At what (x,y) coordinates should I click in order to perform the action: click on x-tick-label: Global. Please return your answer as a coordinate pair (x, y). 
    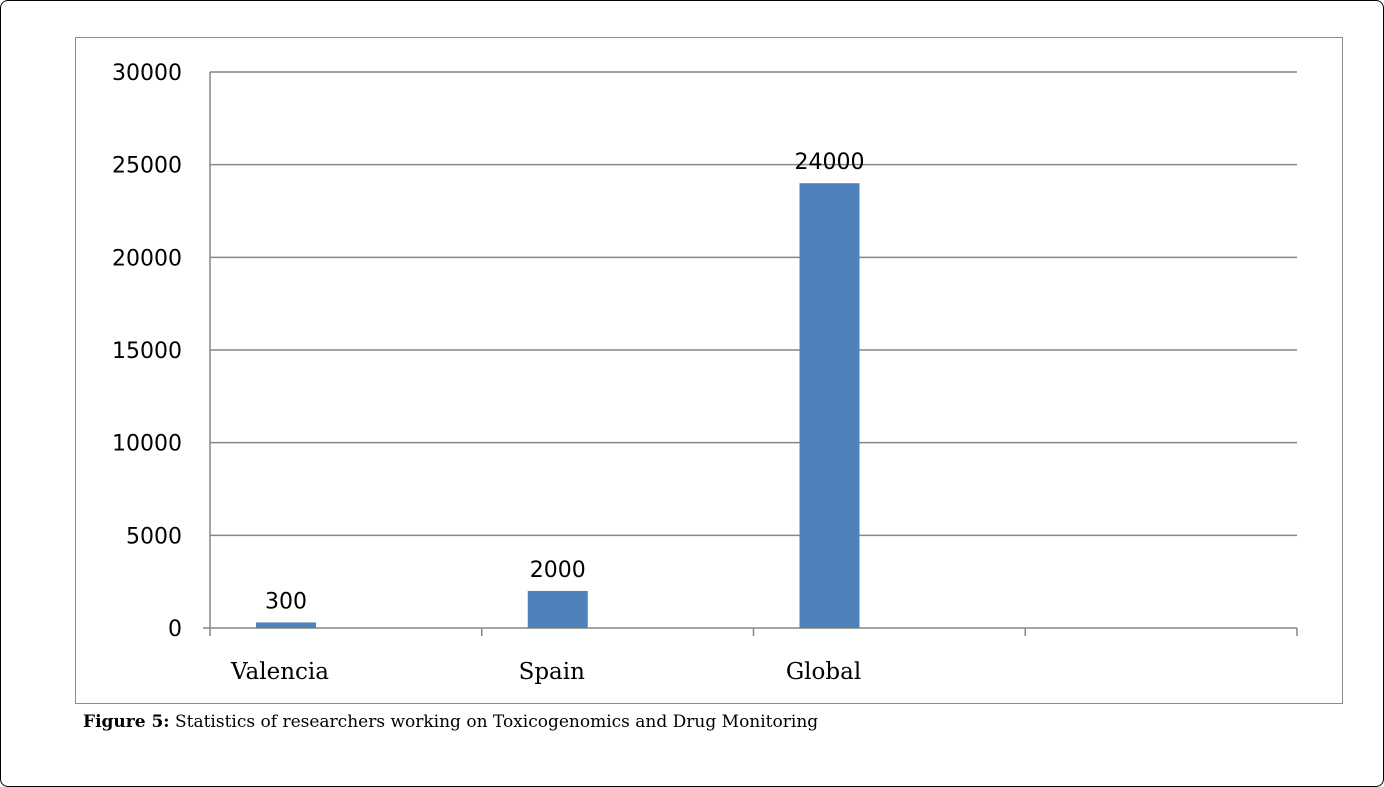
    Looking at the image, I should click on (823, 672).